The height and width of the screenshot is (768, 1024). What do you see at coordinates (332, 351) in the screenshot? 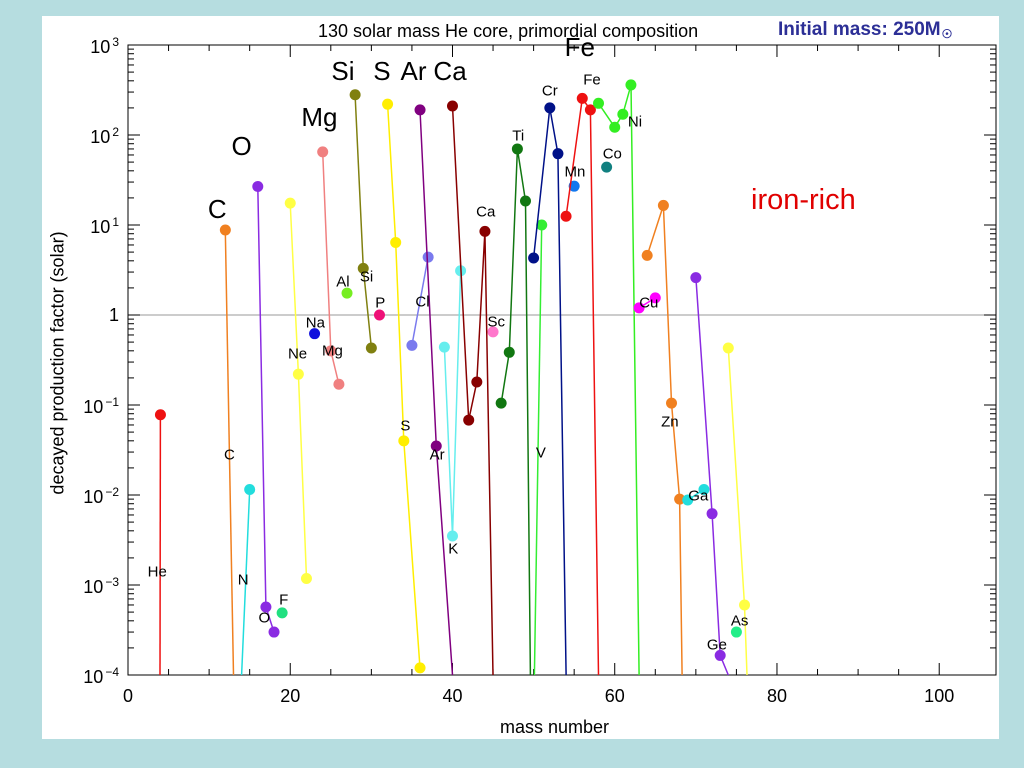
I see `isotope-label-mg: Mg` at bounding box center [332, 351].